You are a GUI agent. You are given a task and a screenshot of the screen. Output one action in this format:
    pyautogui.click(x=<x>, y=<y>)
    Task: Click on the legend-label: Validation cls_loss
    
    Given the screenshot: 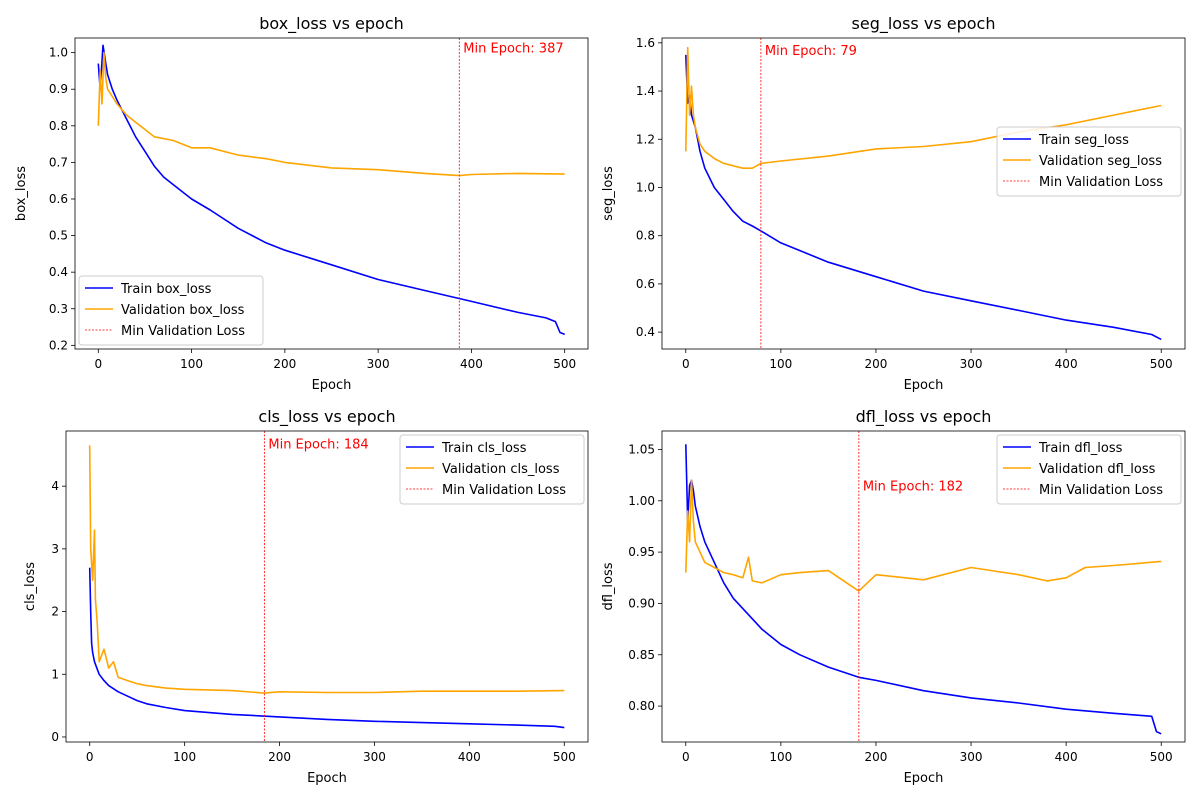 What is the action you would take?
    pyautogui.click(x=501, y=469)
    